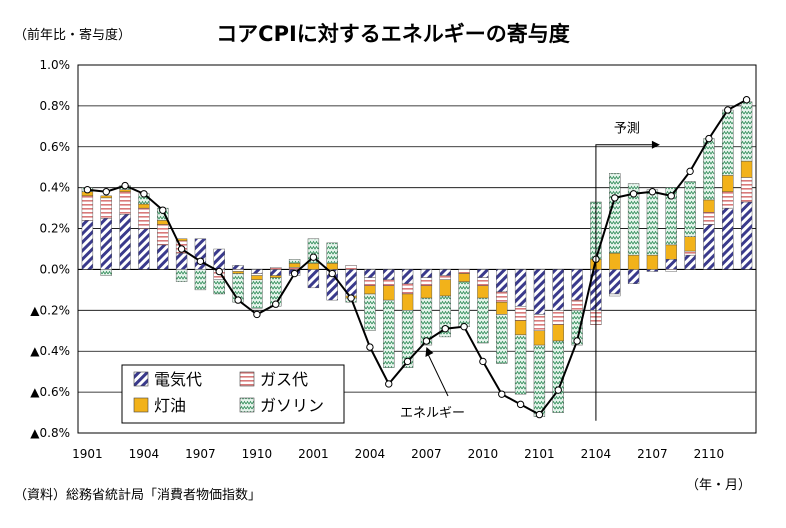 This screenshot has height=528, width=786. Describe the element at coordinates (426, 292) in the screenshot. I see `bar-灯油-2007` at that location.